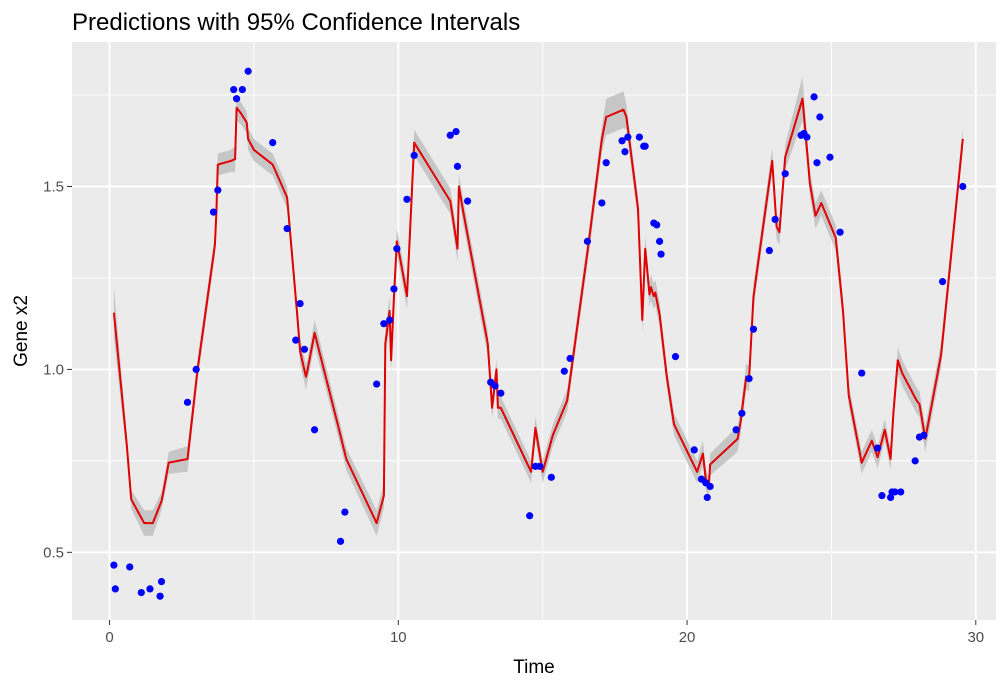 This screenshot has height=688, width=1008. Describe the element at coordinates (534, 667) in the screenshot. I see `x-axis-title: Time` at that location.